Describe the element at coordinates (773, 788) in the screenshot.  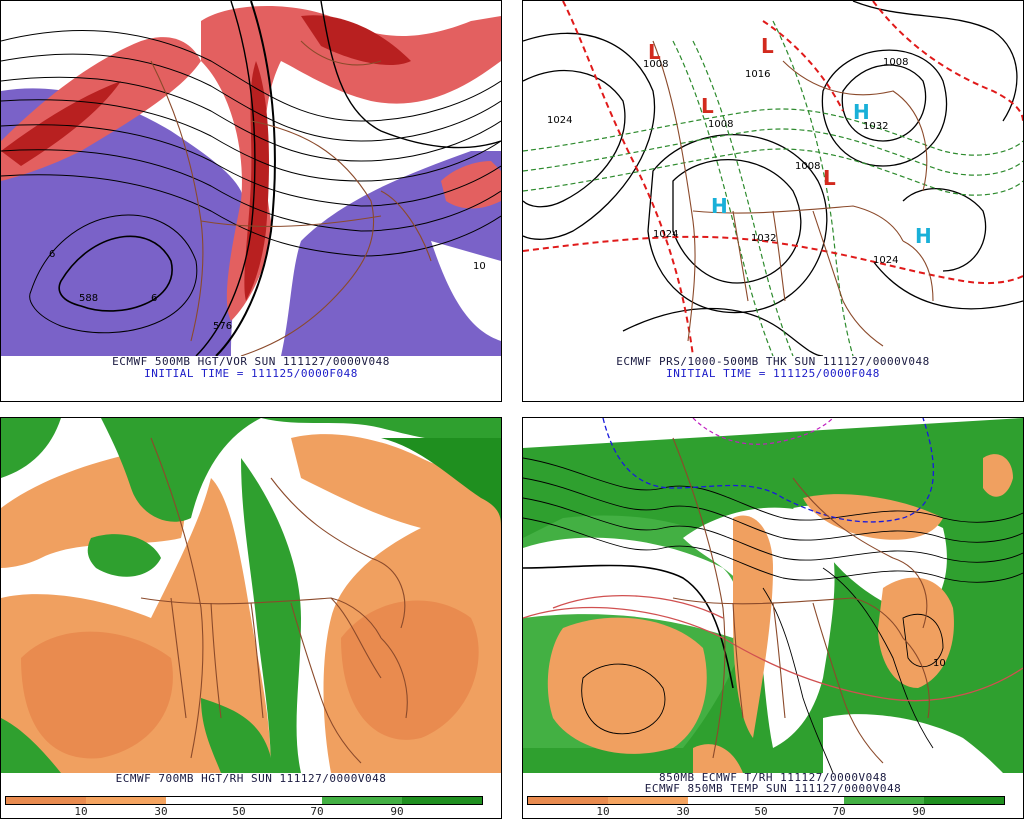
I see `panel-subcaption: ECMWF 850MB TEMP SUN 111127/0000V048` at that location.